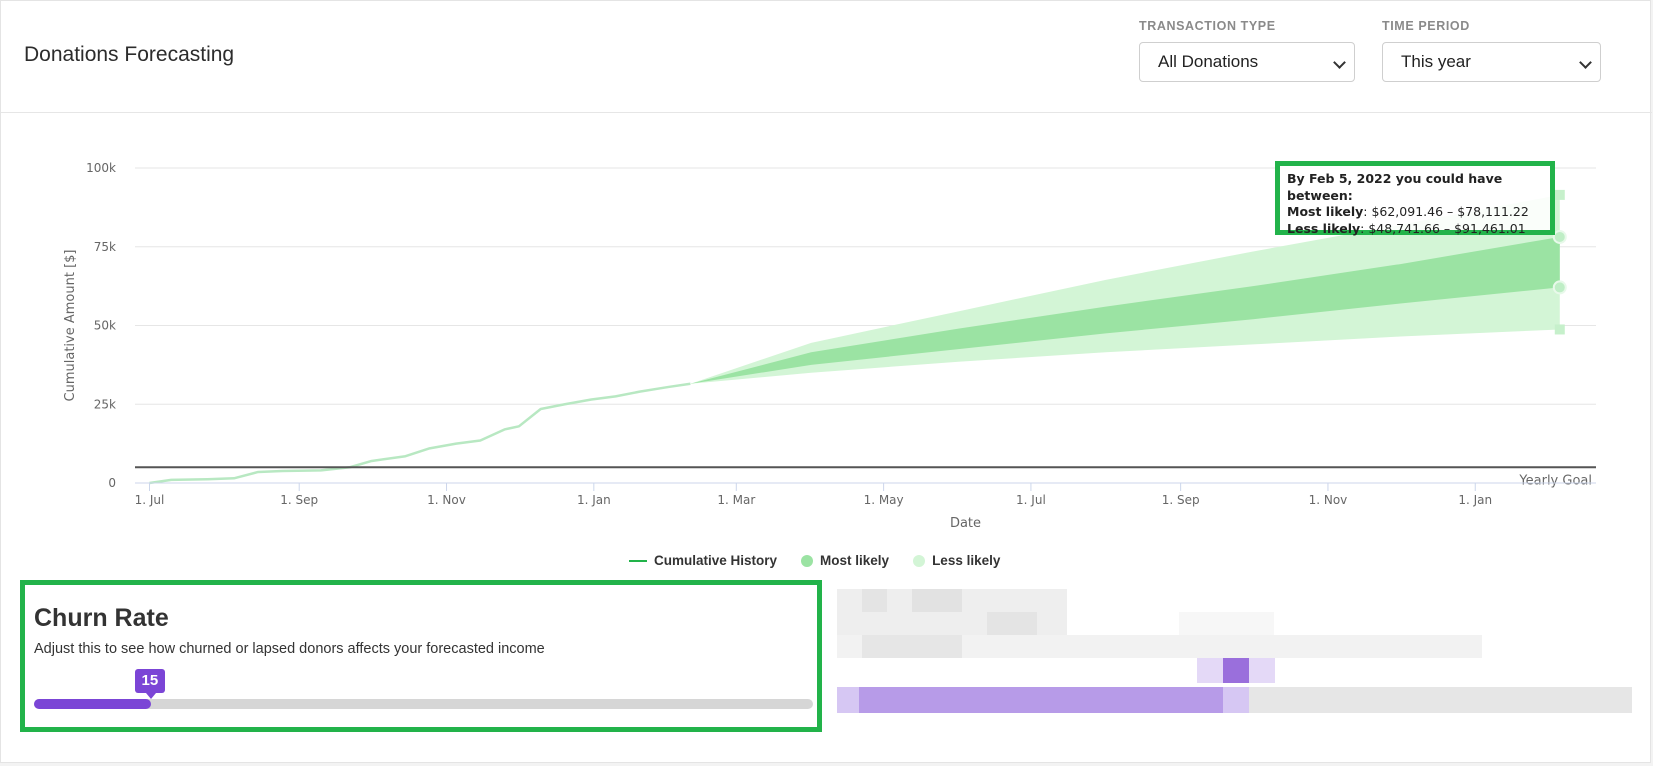 The height and width of the screenshot is (766, 1653). What do you see at coordinates (1426, 26) in the screenshot?
I see `time-period-label: TIME PERIOD` at bounding box center [1426, 26].